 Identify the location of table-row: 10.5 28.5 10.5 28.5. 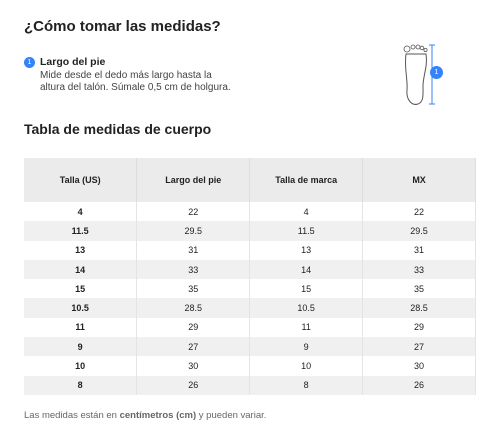
(250, 308).